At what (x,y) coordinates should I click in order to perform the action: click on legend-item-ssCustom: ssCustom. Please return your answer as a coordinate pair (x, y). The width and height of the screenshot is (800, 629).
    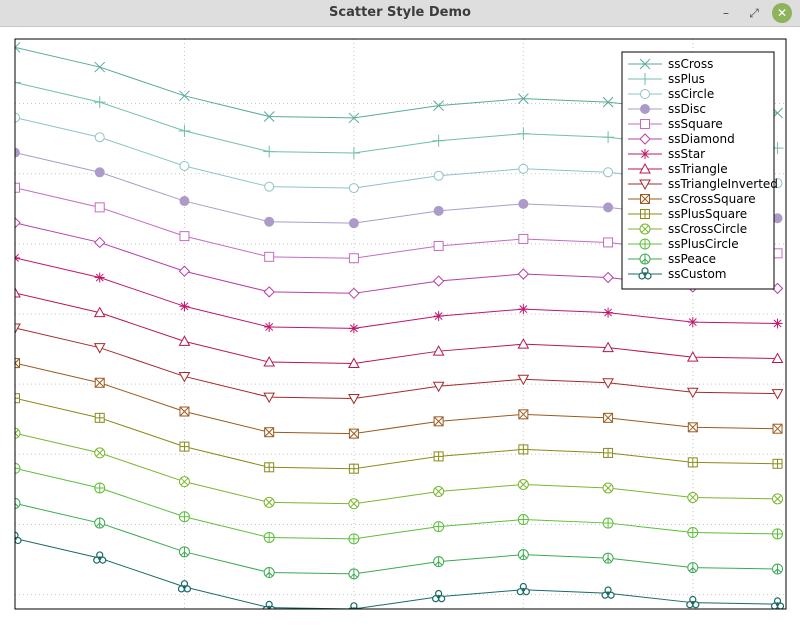
    Looking at the image, I should click on (677, 274).